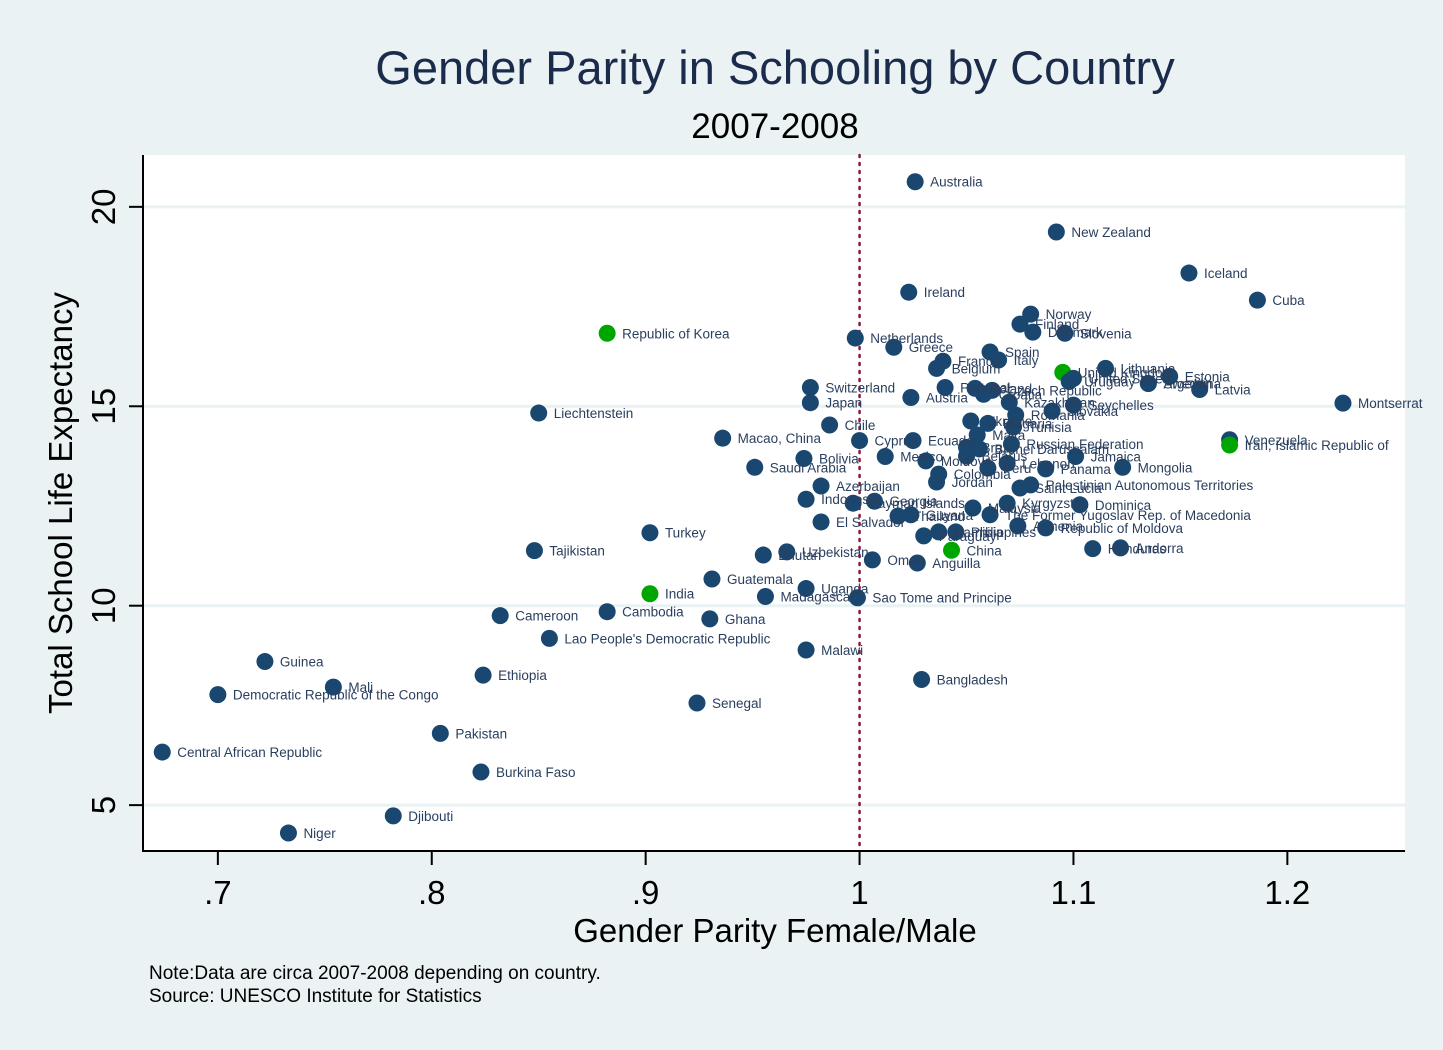 The image size is (1443, 1050). Describe the element at coordinates (1026, 360) in the screenshot. I see `data-label: Italy` at that location.